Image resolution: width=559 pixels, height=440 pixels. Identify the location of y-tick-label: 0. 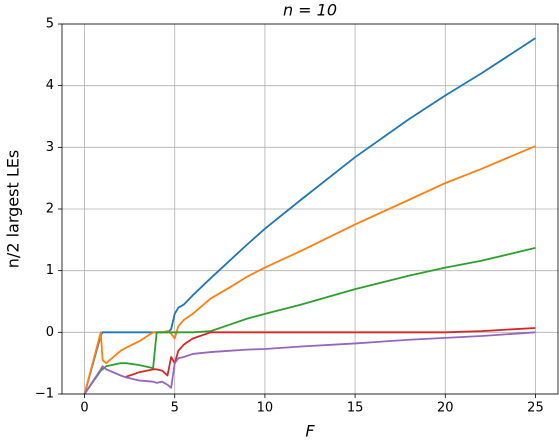
(50, 332).